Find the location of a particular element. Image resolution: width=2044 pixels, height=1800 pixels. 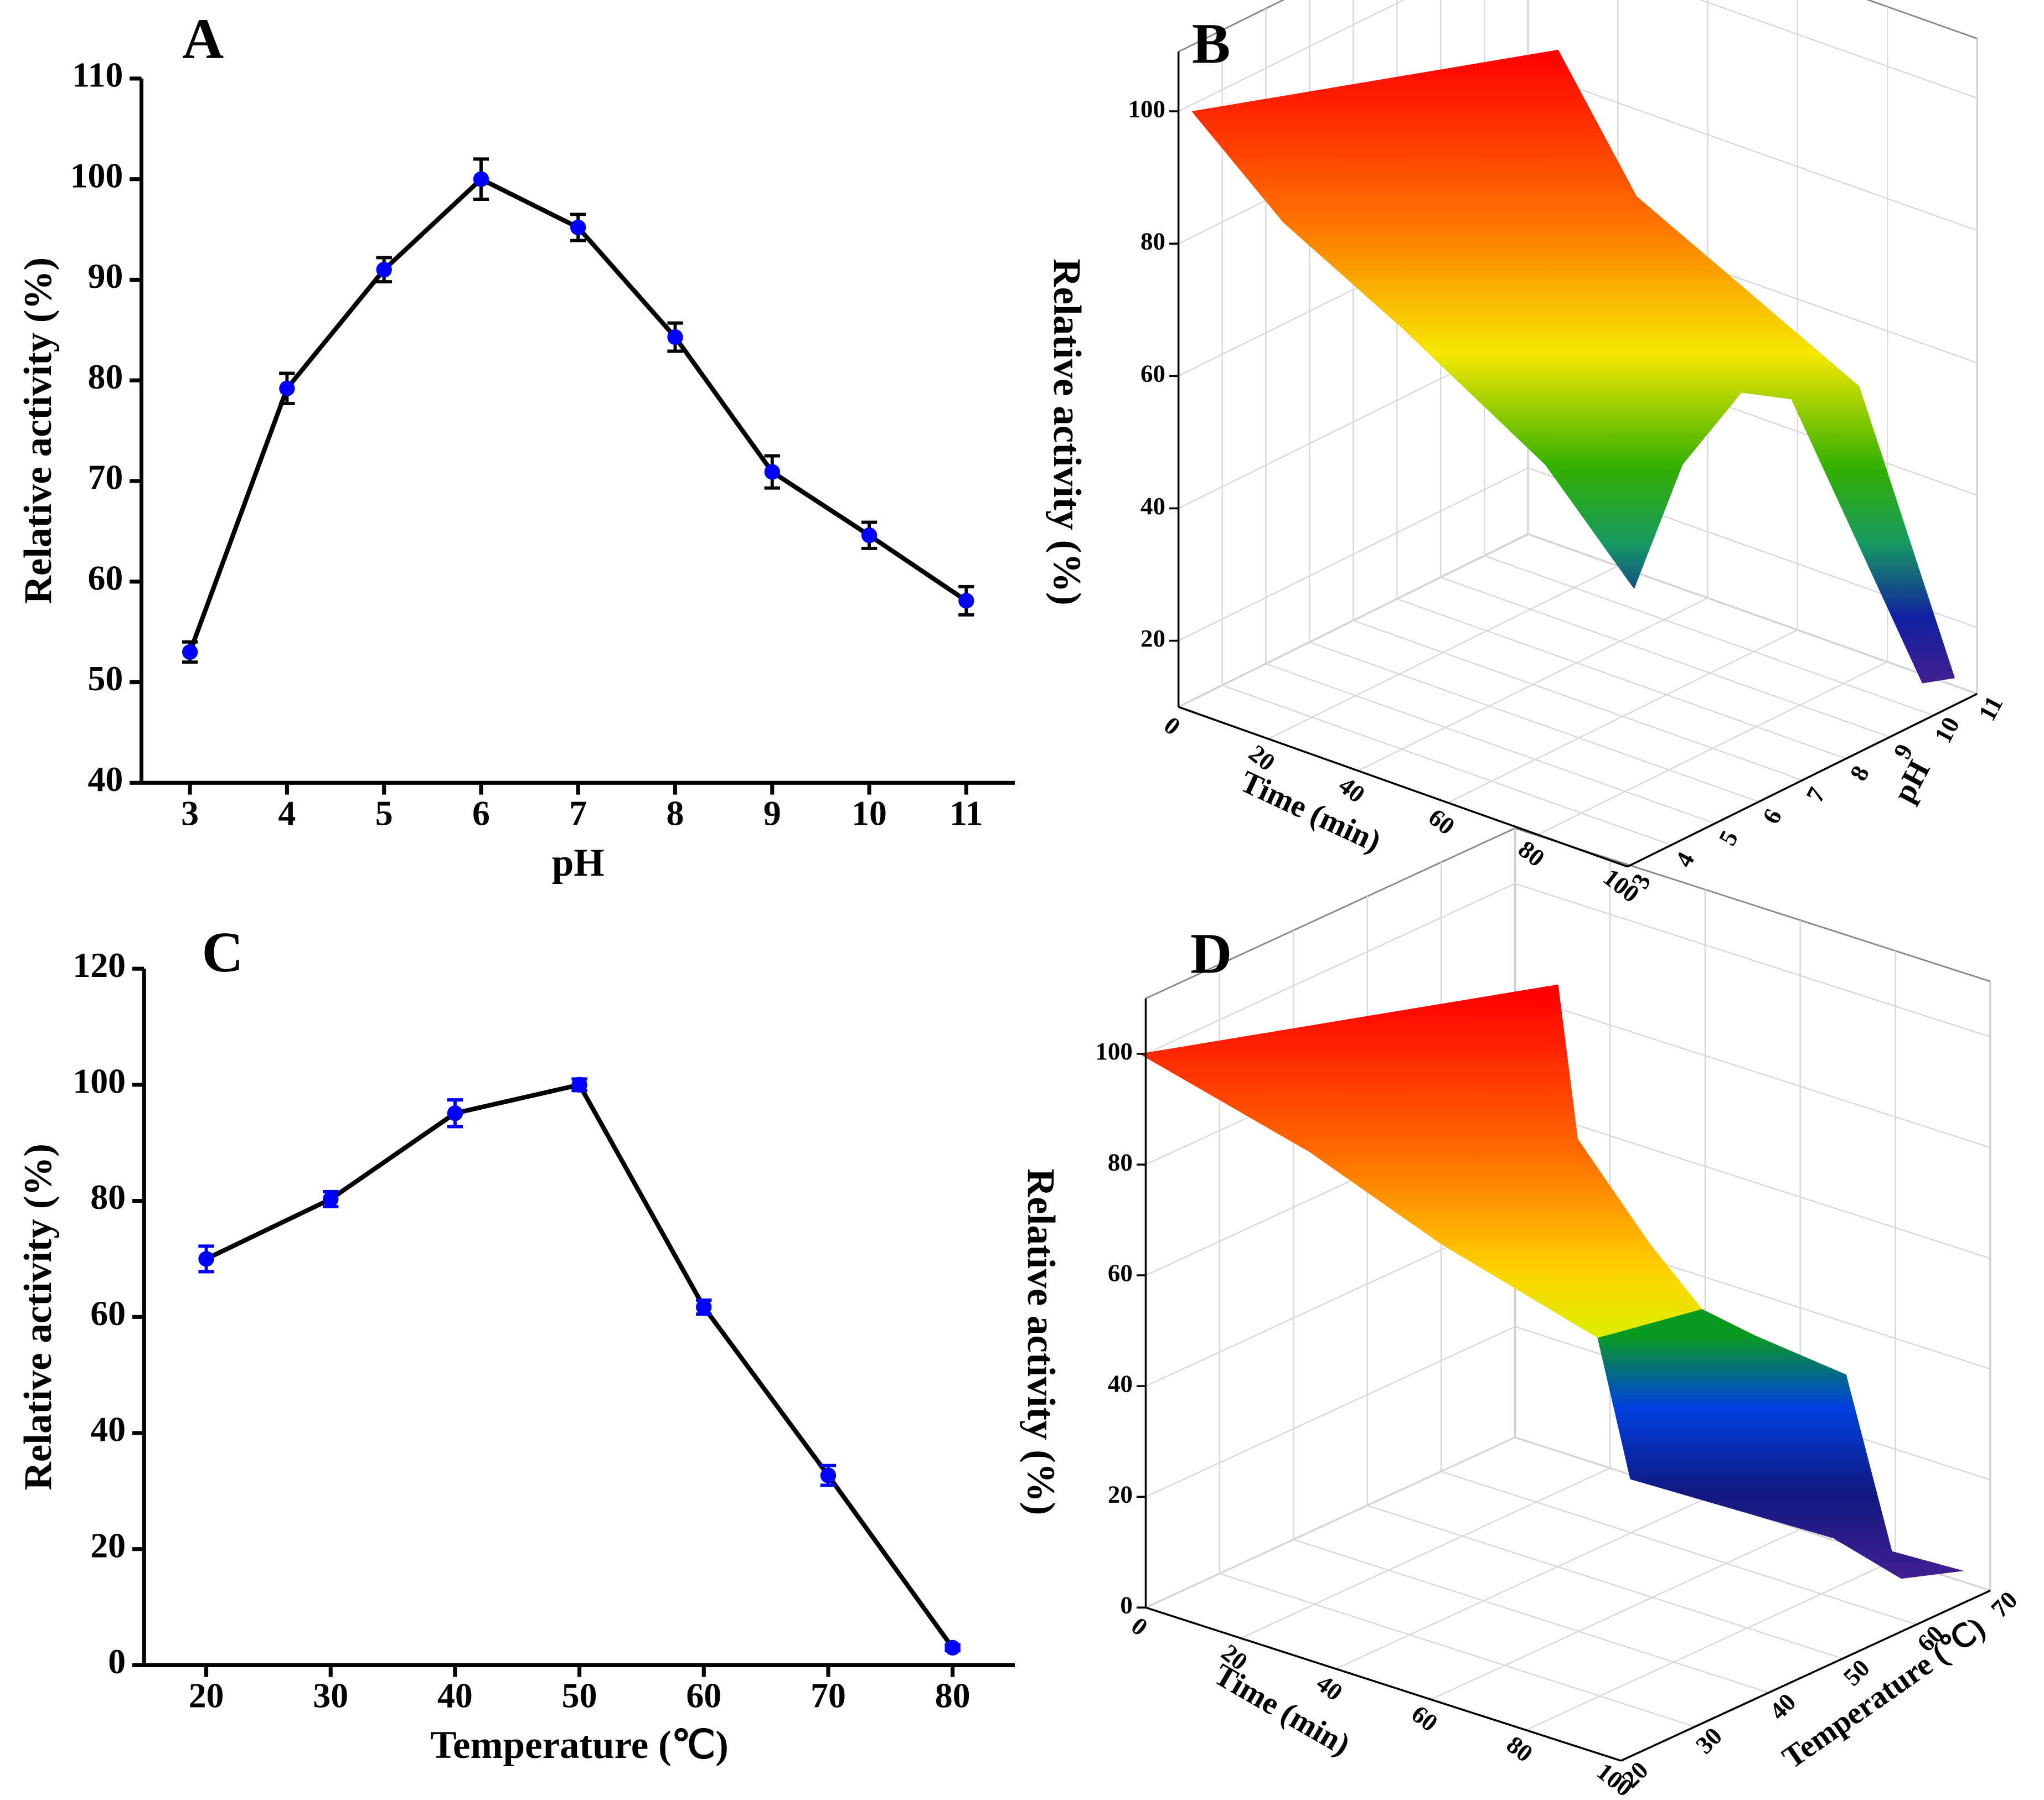

y-tick-label: 6 is located at coordinates (1772, 816).